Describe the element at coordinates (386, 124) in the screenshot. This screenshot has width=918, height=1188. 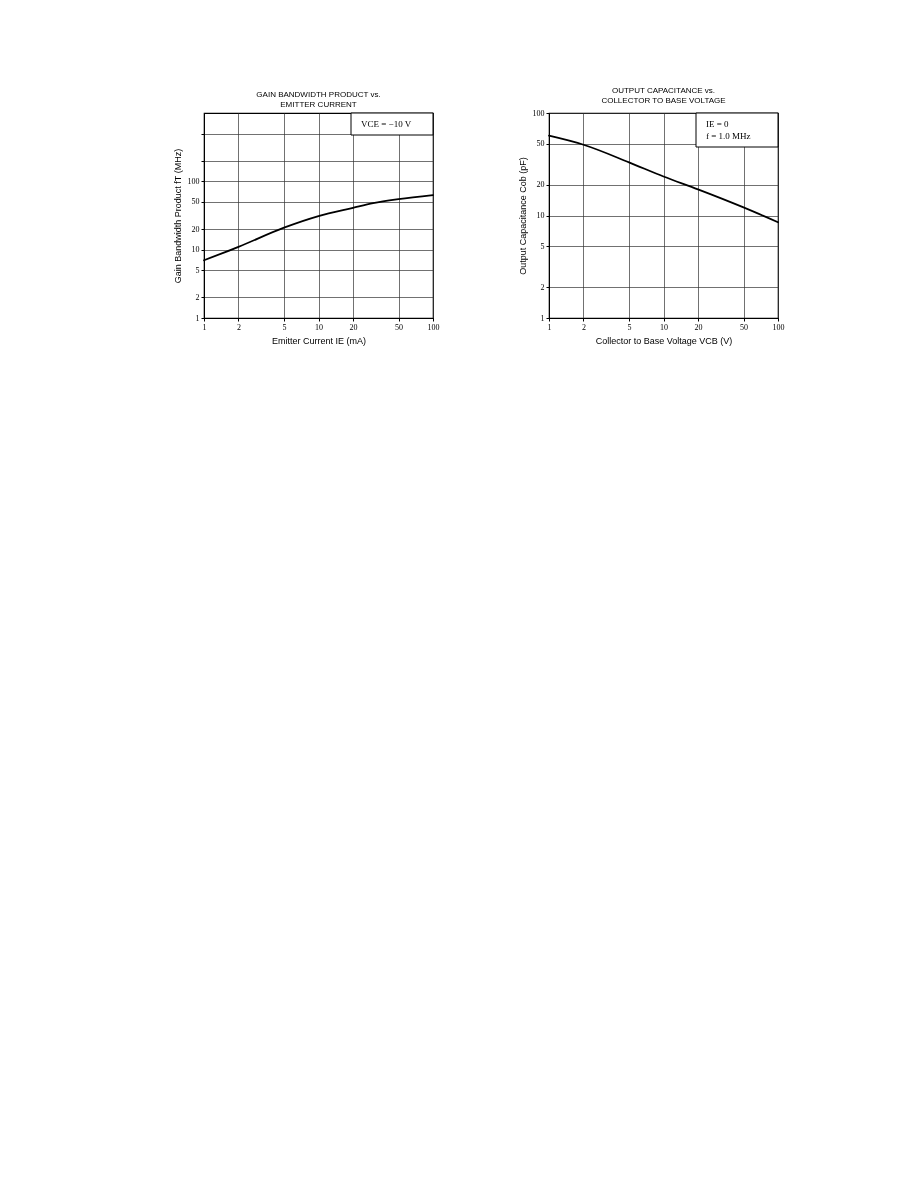
I see `annotation: VCE = −10 V` at that location.